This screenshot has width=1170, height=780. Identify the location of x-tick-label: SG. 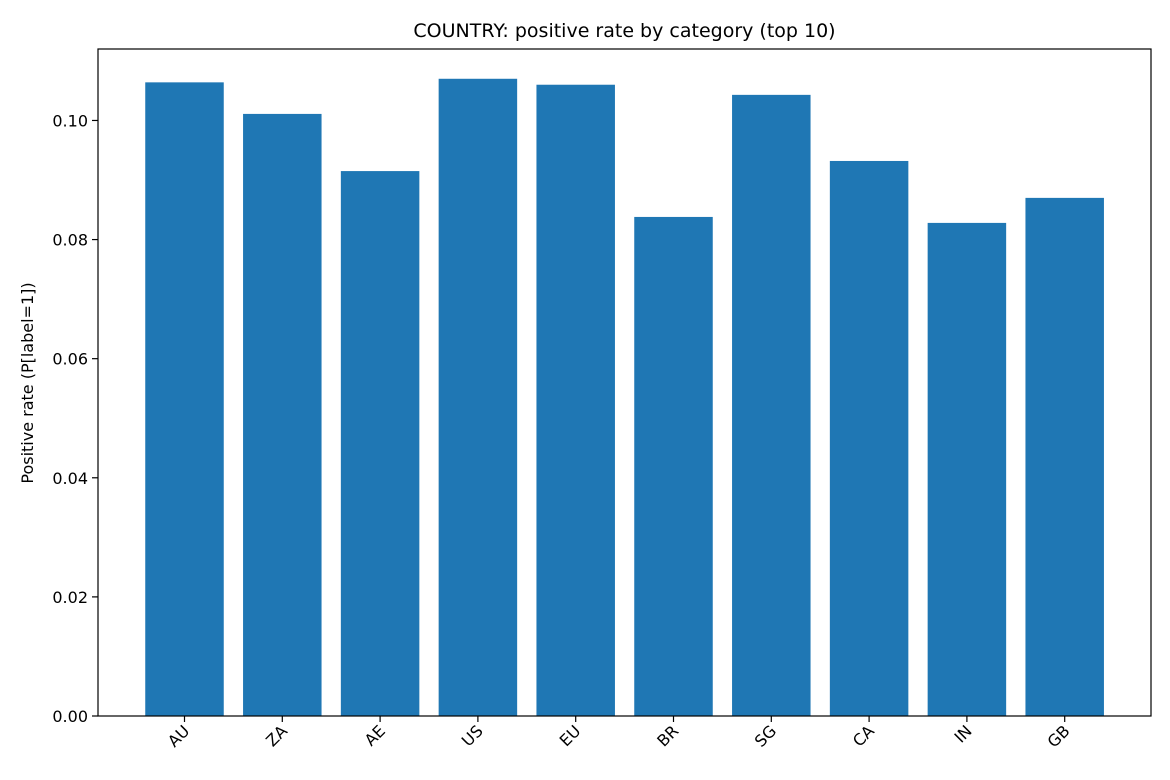
(765, 735).